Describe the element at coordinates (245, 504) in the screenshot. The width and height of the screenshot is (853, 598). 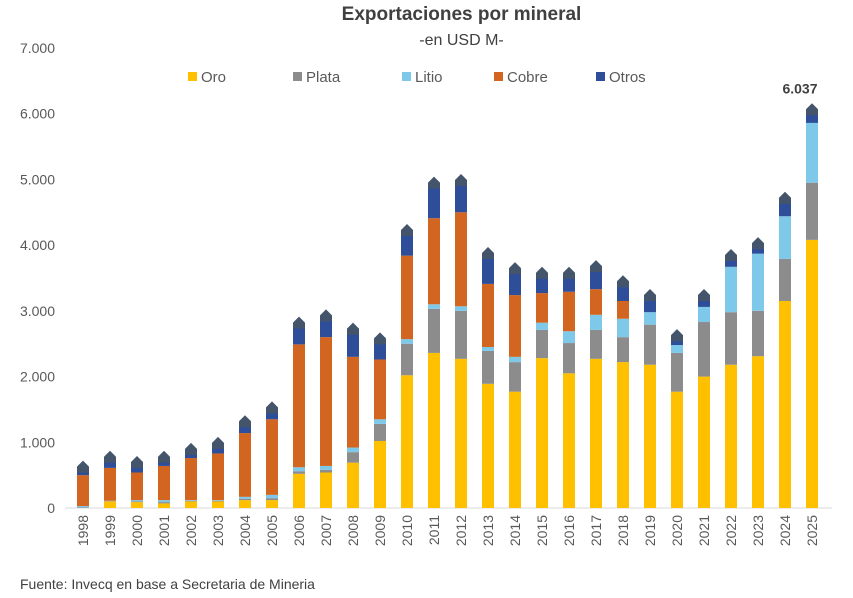
I see `bar-oro-2004` at that location.